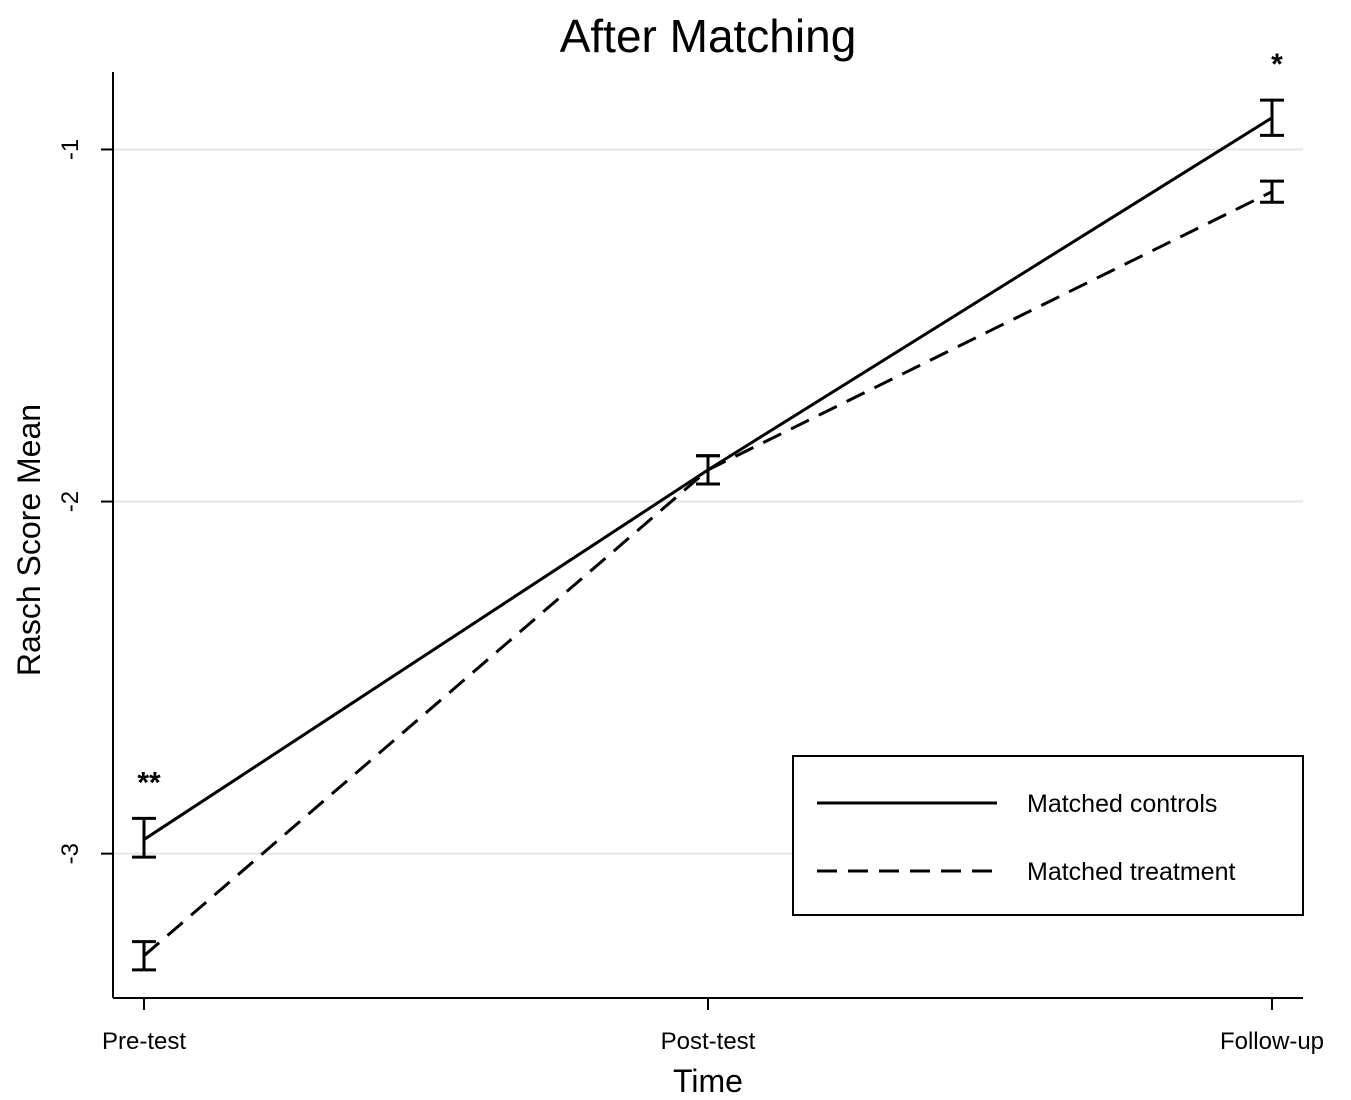 The height and width of the screenshot is (1100, 1351). I want to click on x-tick-label-0: Pre-test, so click(144, 1041).